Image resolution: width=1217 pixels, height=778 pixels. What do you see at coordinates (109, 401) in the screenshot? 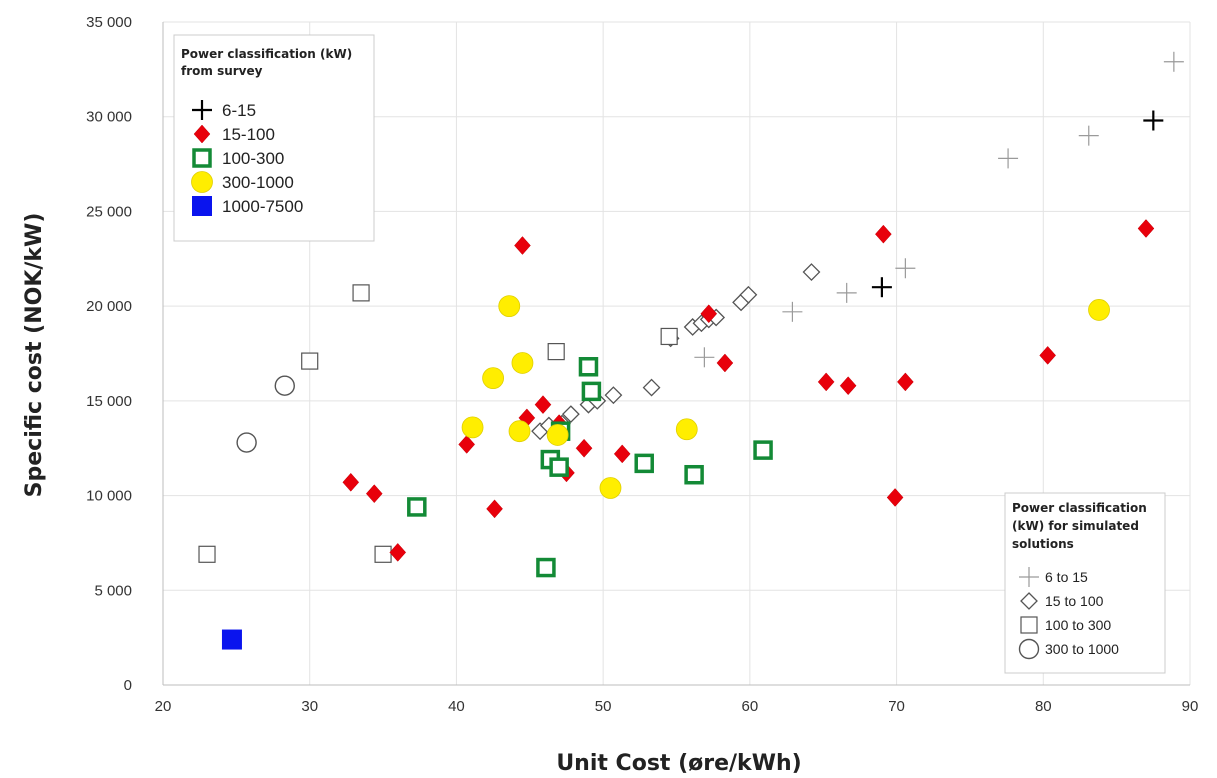
I see `y-tick-label: 15 000` at bounding box center [109, 401].